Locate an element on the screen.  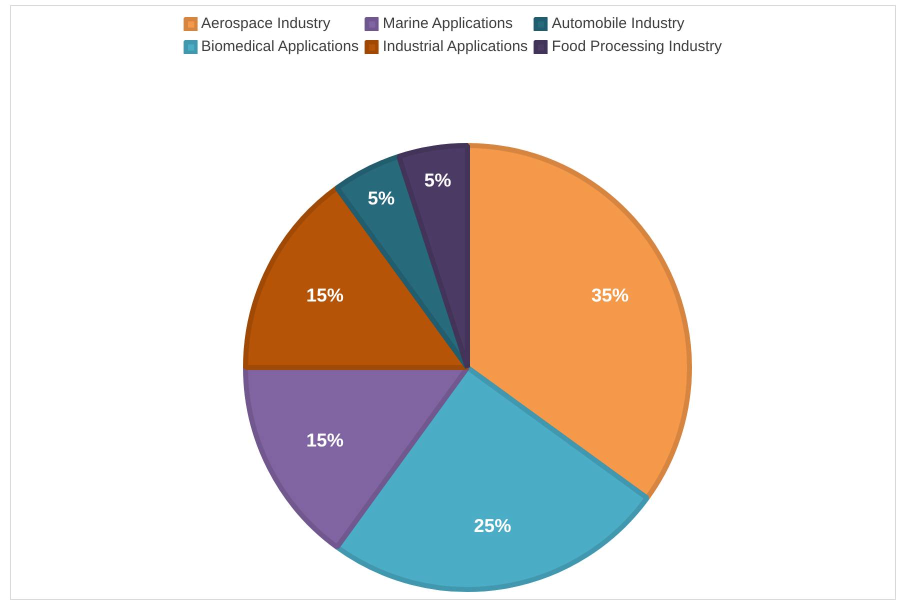
data-label: 25% is located at coordinates (493, 525).